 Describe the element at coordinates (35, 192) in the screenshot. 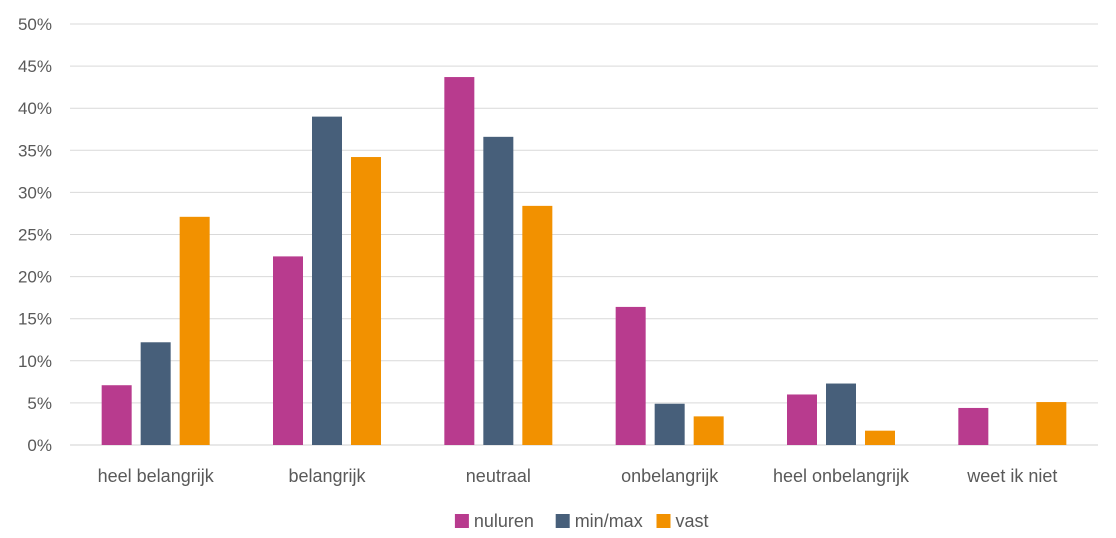

I see `y-tick-label: 30%` at that location.